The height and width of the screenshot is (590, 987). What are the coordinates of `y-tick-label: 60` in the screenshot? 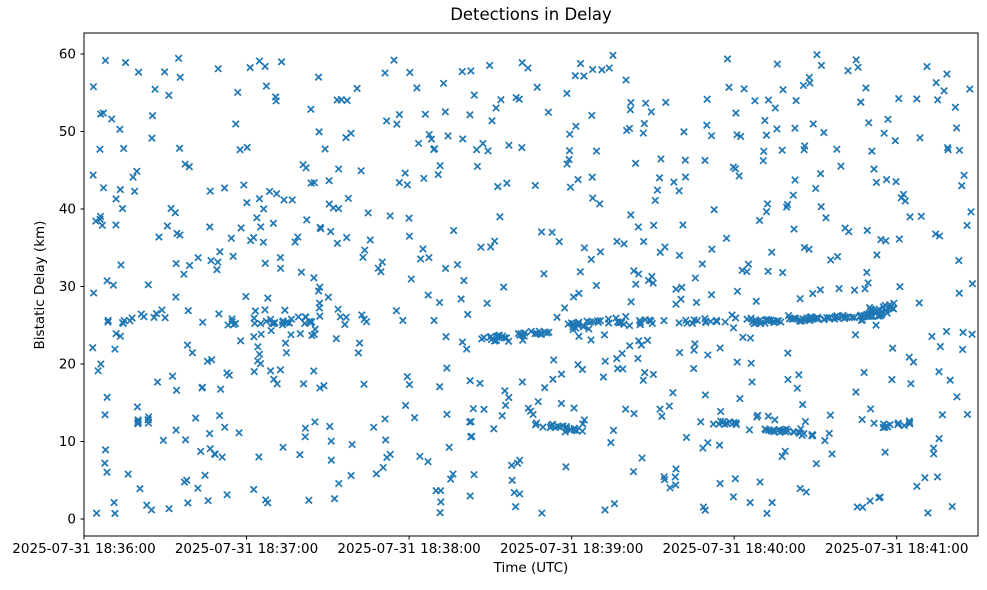 It's located at (67, 55).